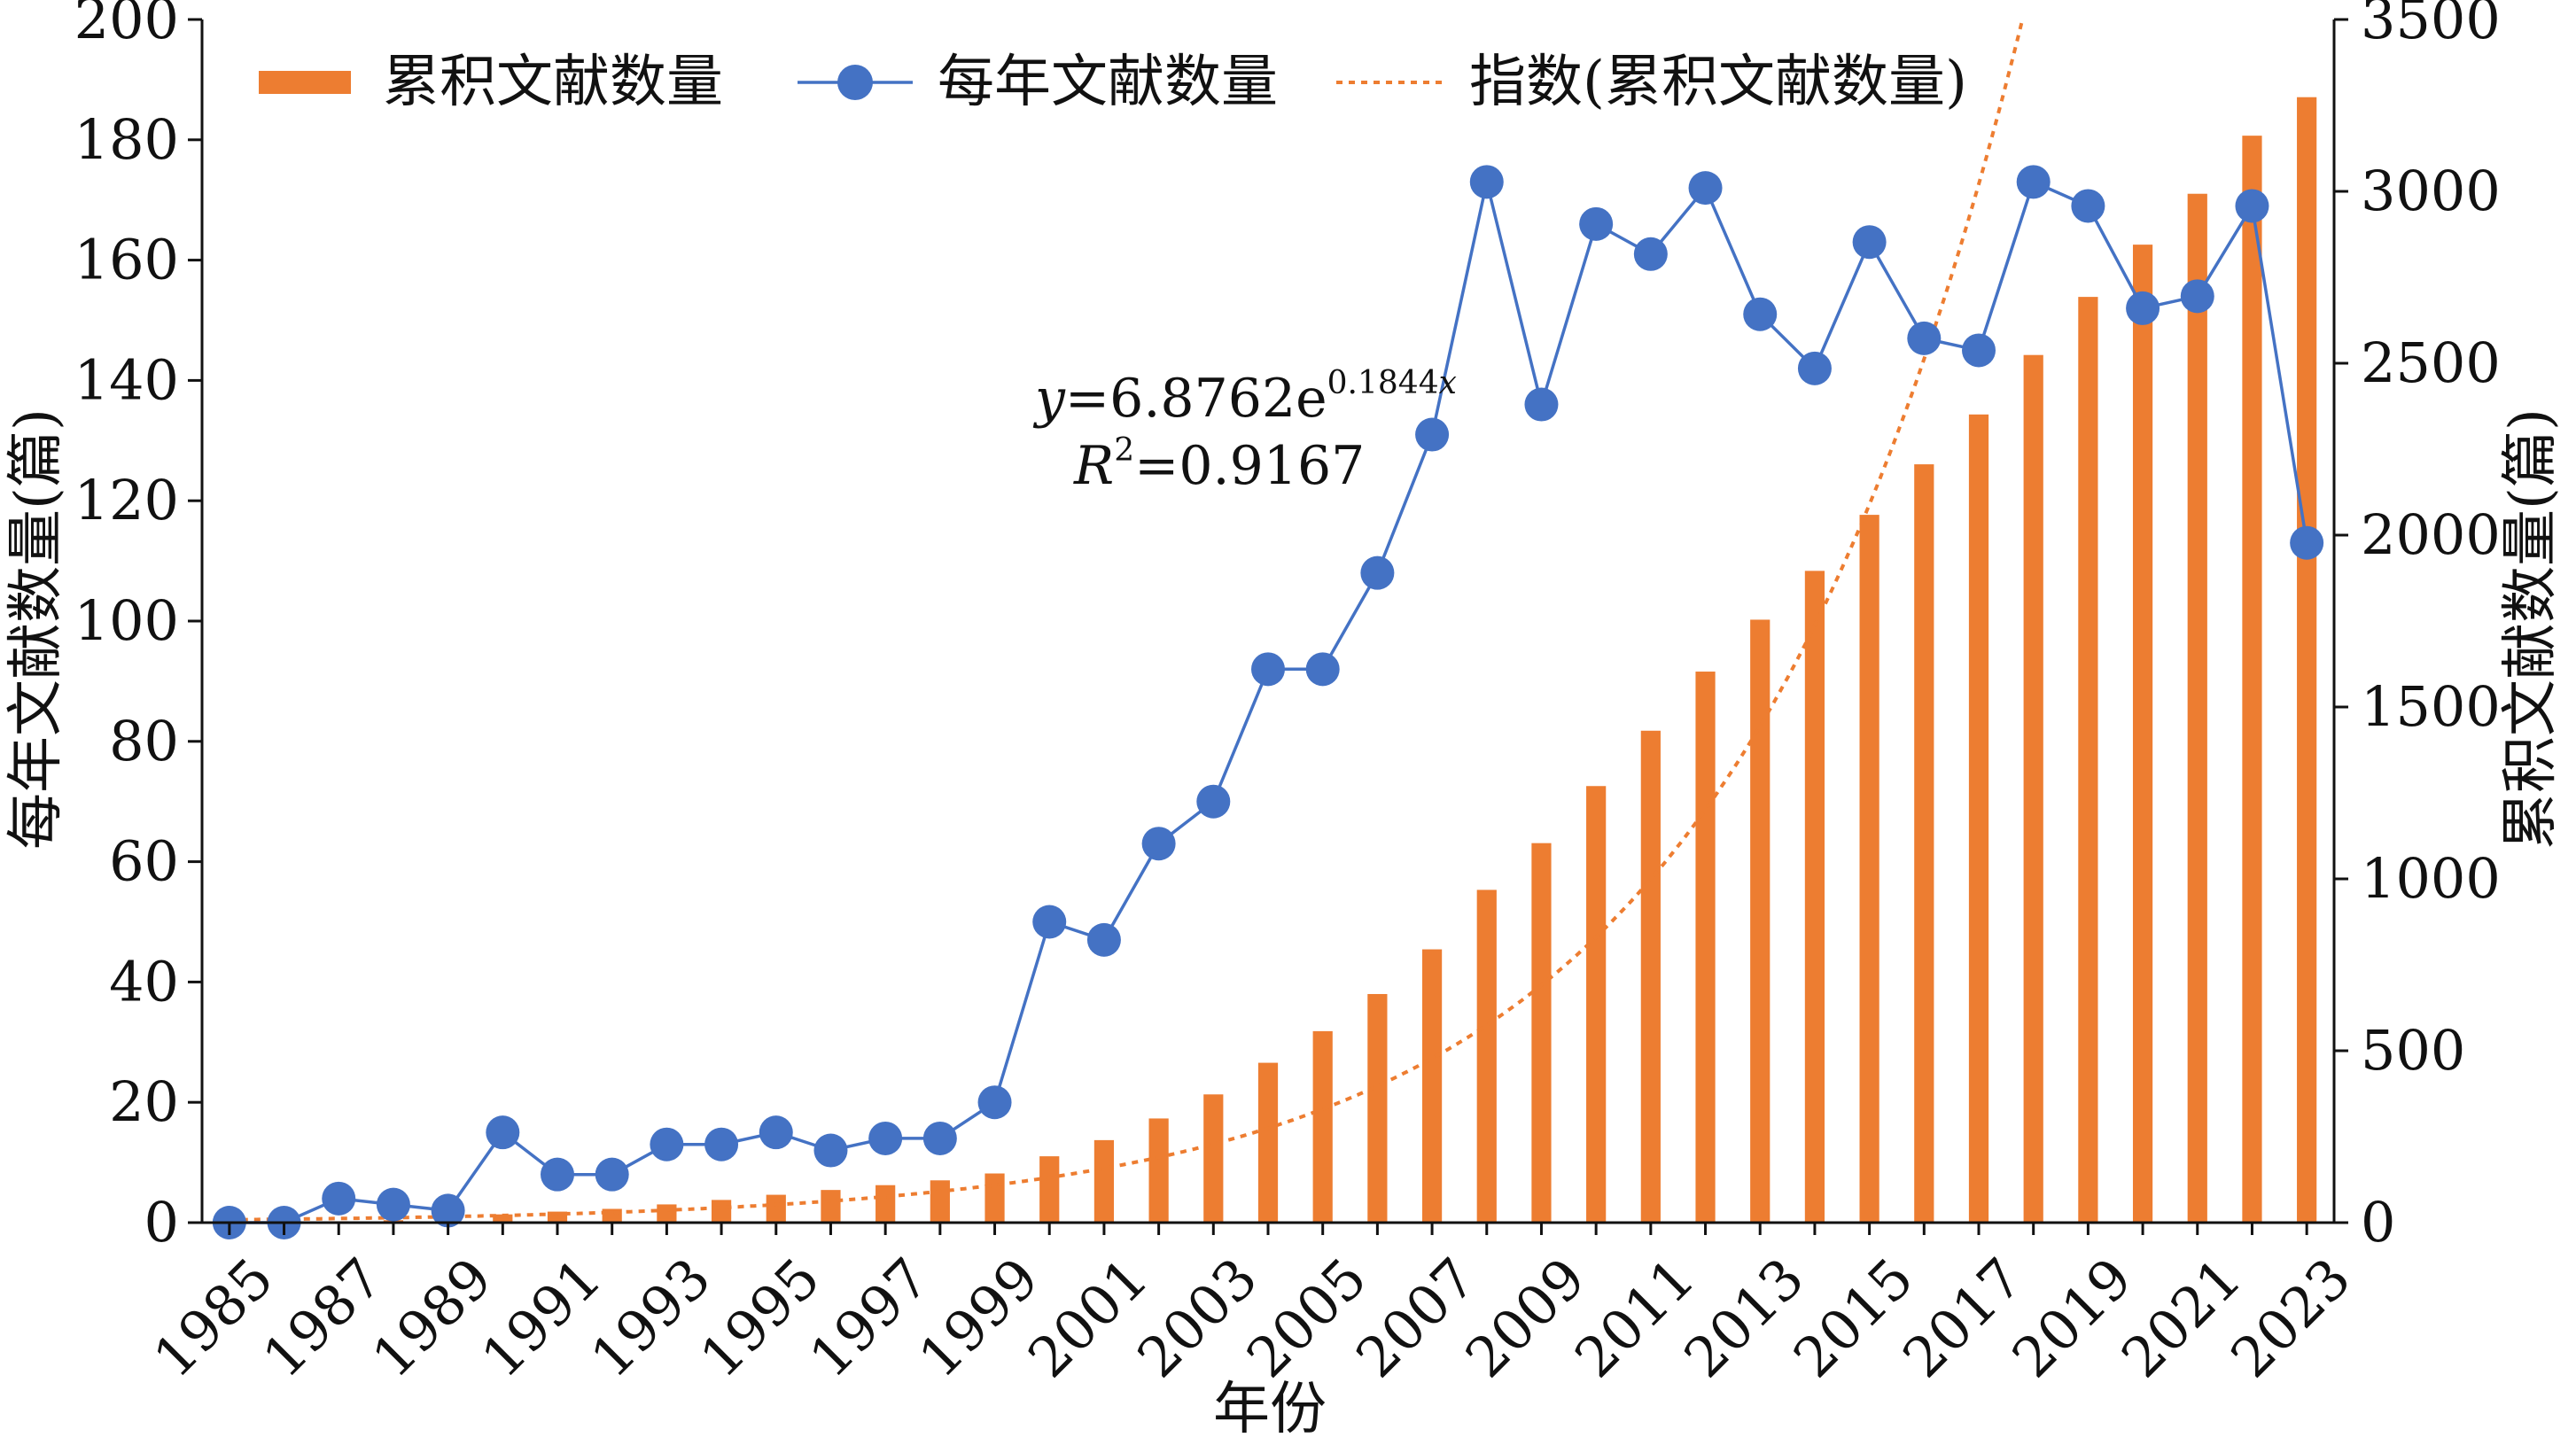 Image resolution: width=2576 pixels, height=1445 pixels. Describe the element at coordinates (2418, 627) in the screenshot. I see `right-axis-ticks: 0 500 1000 1500 2000 2500 3000 3500` at that location.